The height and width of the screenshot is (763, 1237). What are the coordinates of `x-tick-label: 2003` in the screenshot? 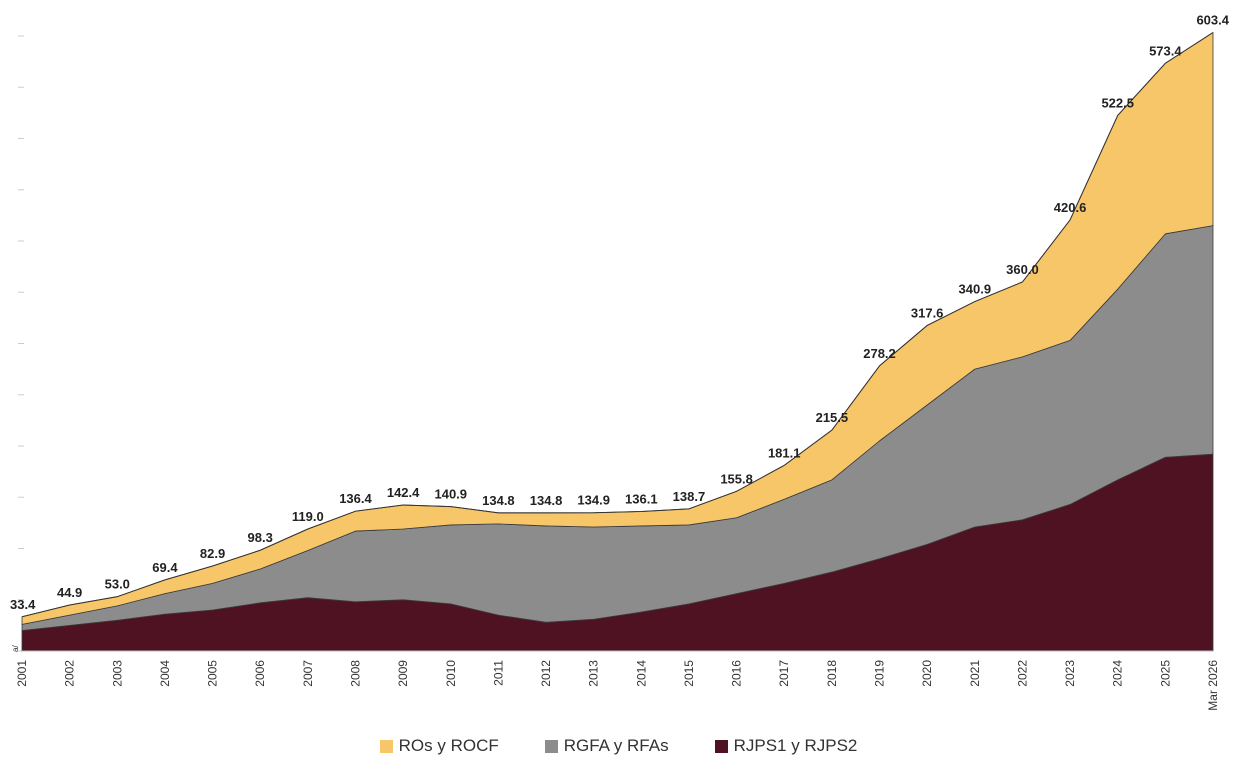 It's located at (117, 673).